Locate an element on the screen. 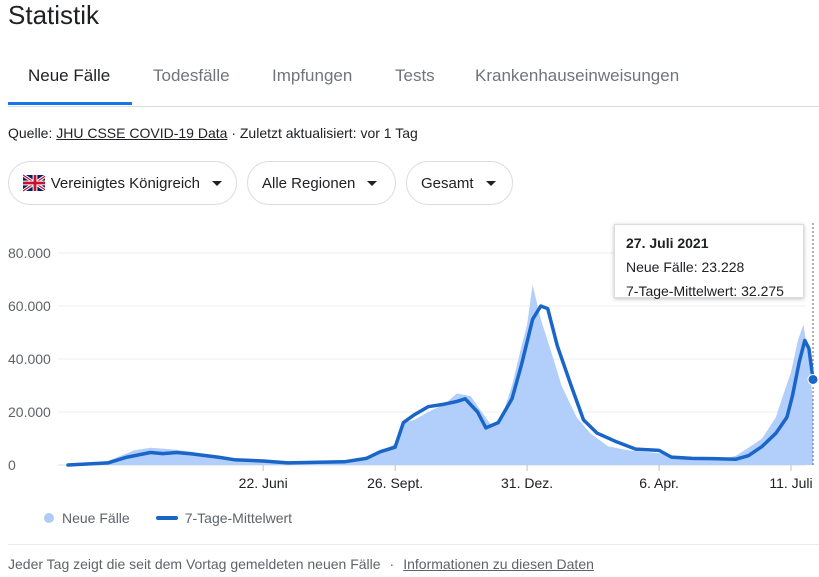 The height and width of the screenshot is (577, 819). region-dropdown: Alle Regionen is located at coordinates (321, 183).